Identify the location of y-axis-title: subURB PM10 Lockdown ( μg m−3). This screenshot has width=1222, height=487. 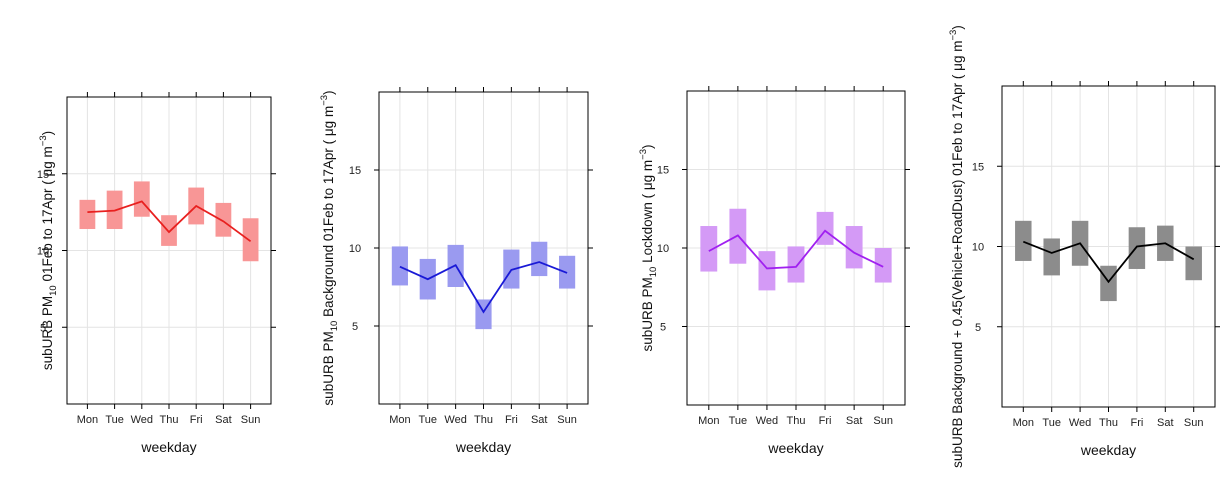
(648, 247).